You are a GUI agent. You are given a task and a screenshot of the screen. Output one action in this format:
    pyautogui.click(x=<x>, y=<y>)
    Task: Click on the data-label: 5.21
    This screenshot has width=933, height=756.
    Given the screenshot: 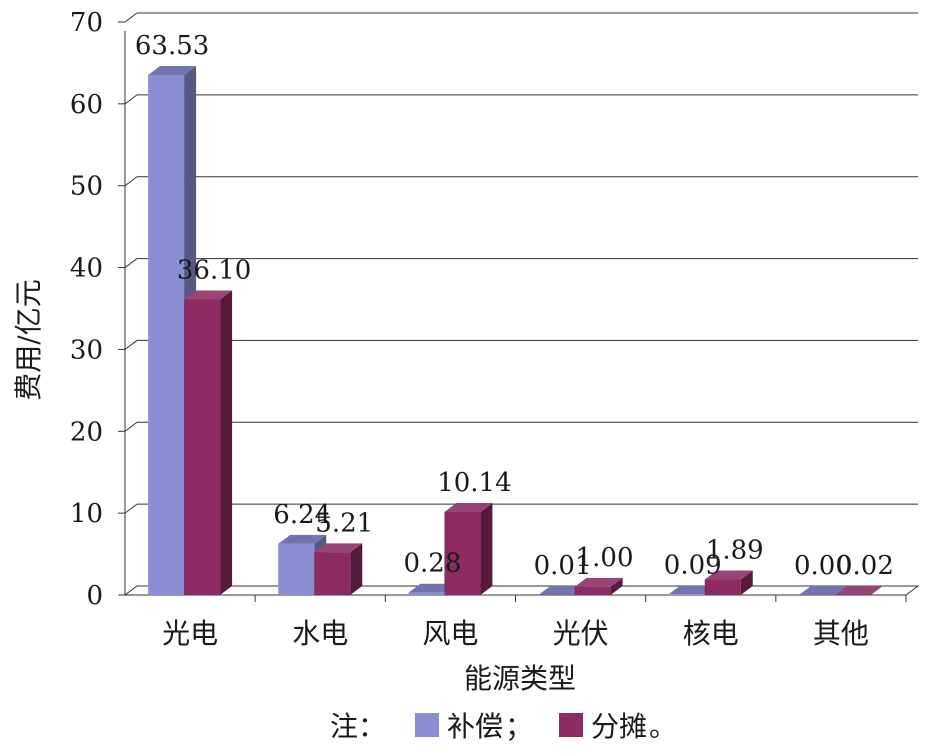 What is the action you would take?
    pyautogui.click(x=344, y=523)
    